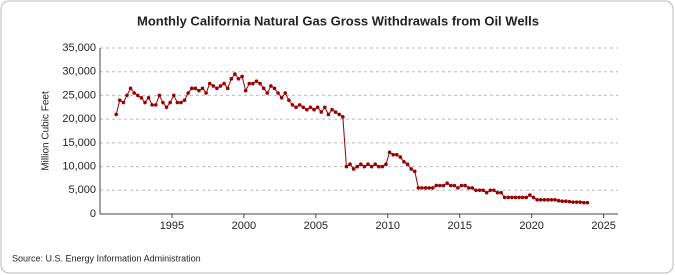  I want to click on y-axis-label: Million Cubic Feet, so click(46, 131).